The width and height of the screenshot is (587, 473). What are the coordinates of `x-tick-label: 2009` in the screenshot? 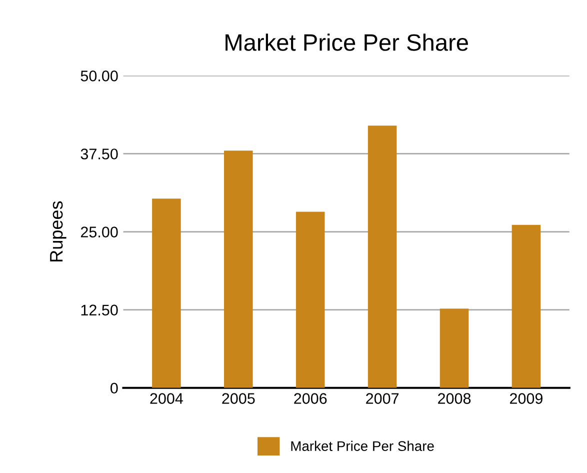 It's located at (526, 398).